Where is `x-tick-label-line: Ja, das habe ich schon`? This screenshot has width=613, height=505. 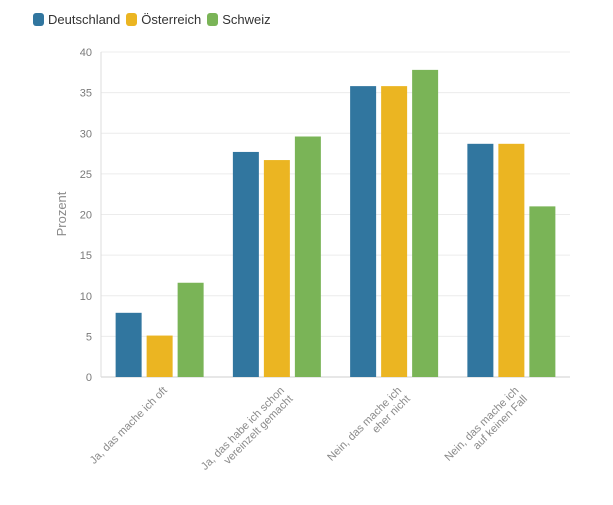
x-tick-label-line: Ja, das habe ich schon is located at coordinates (243, 429).